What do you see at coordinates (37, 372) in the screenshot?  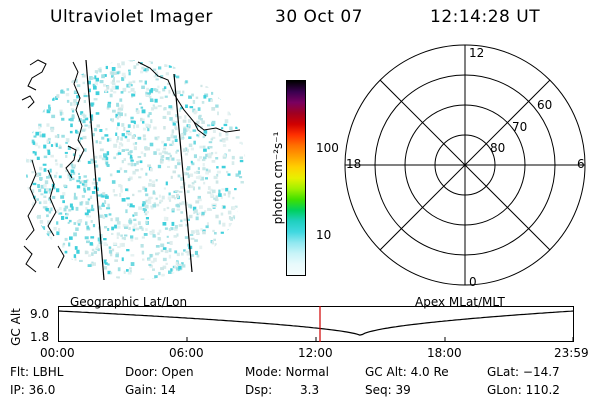 I see `filter-label: Flt: LBHL` at bounding box center [37, 372].